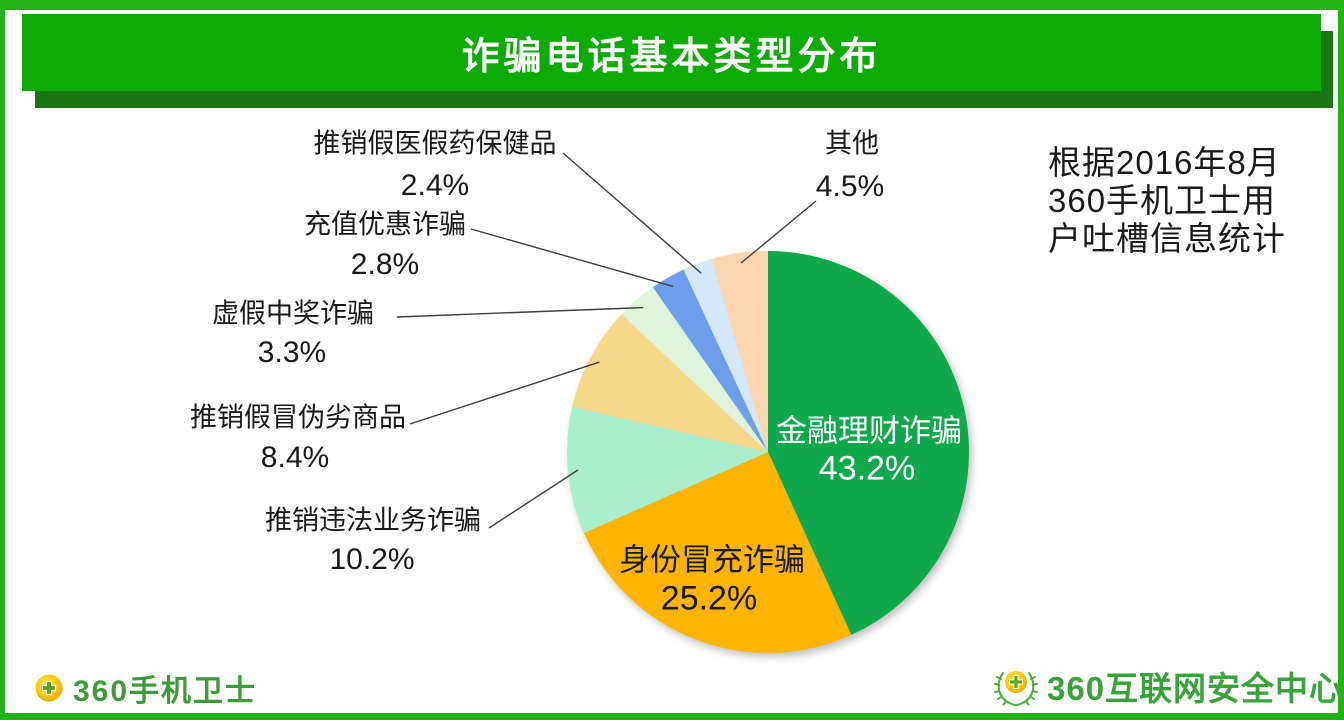 This screenshot has width=1344, height=720. I want to click on page-title: 诈骗电话基本类型分布, so click(671, 57).